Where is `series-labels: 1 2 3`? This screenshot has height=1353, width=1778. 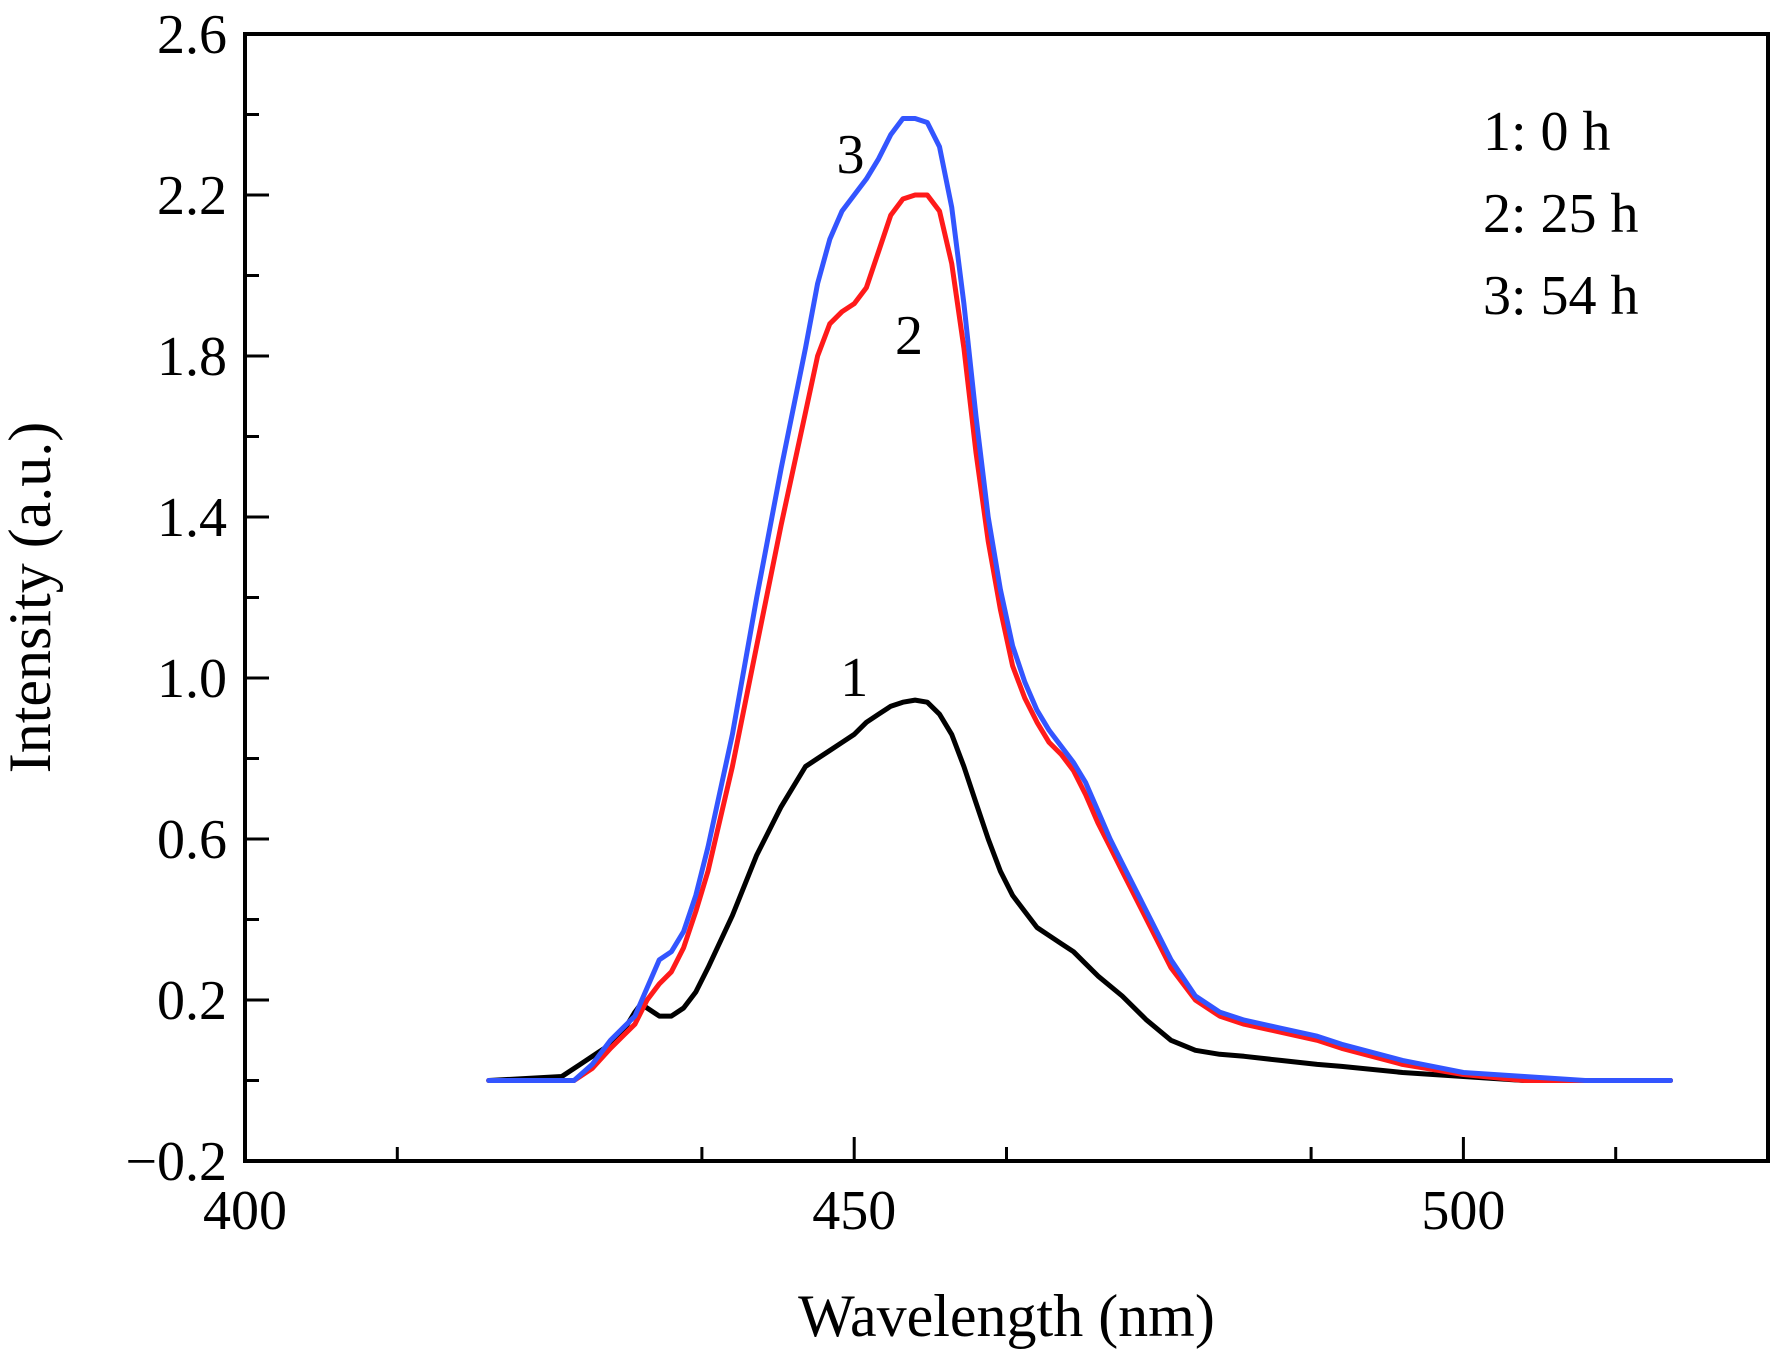 series-labels: 1 2 3 is located at coordinates (880, 416).